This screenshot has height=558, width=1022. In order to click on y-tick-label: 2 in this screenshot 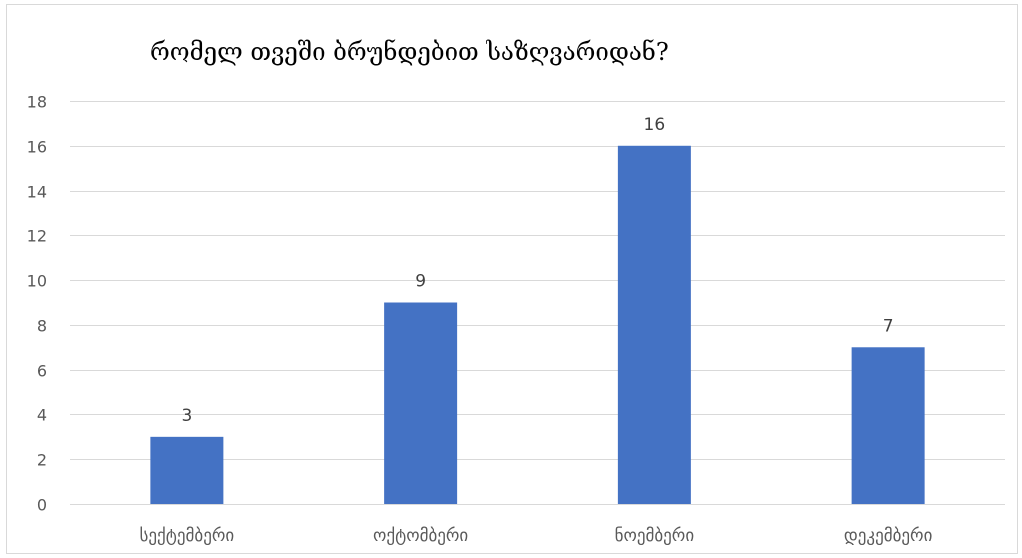, I will do `click(42, 460)`.